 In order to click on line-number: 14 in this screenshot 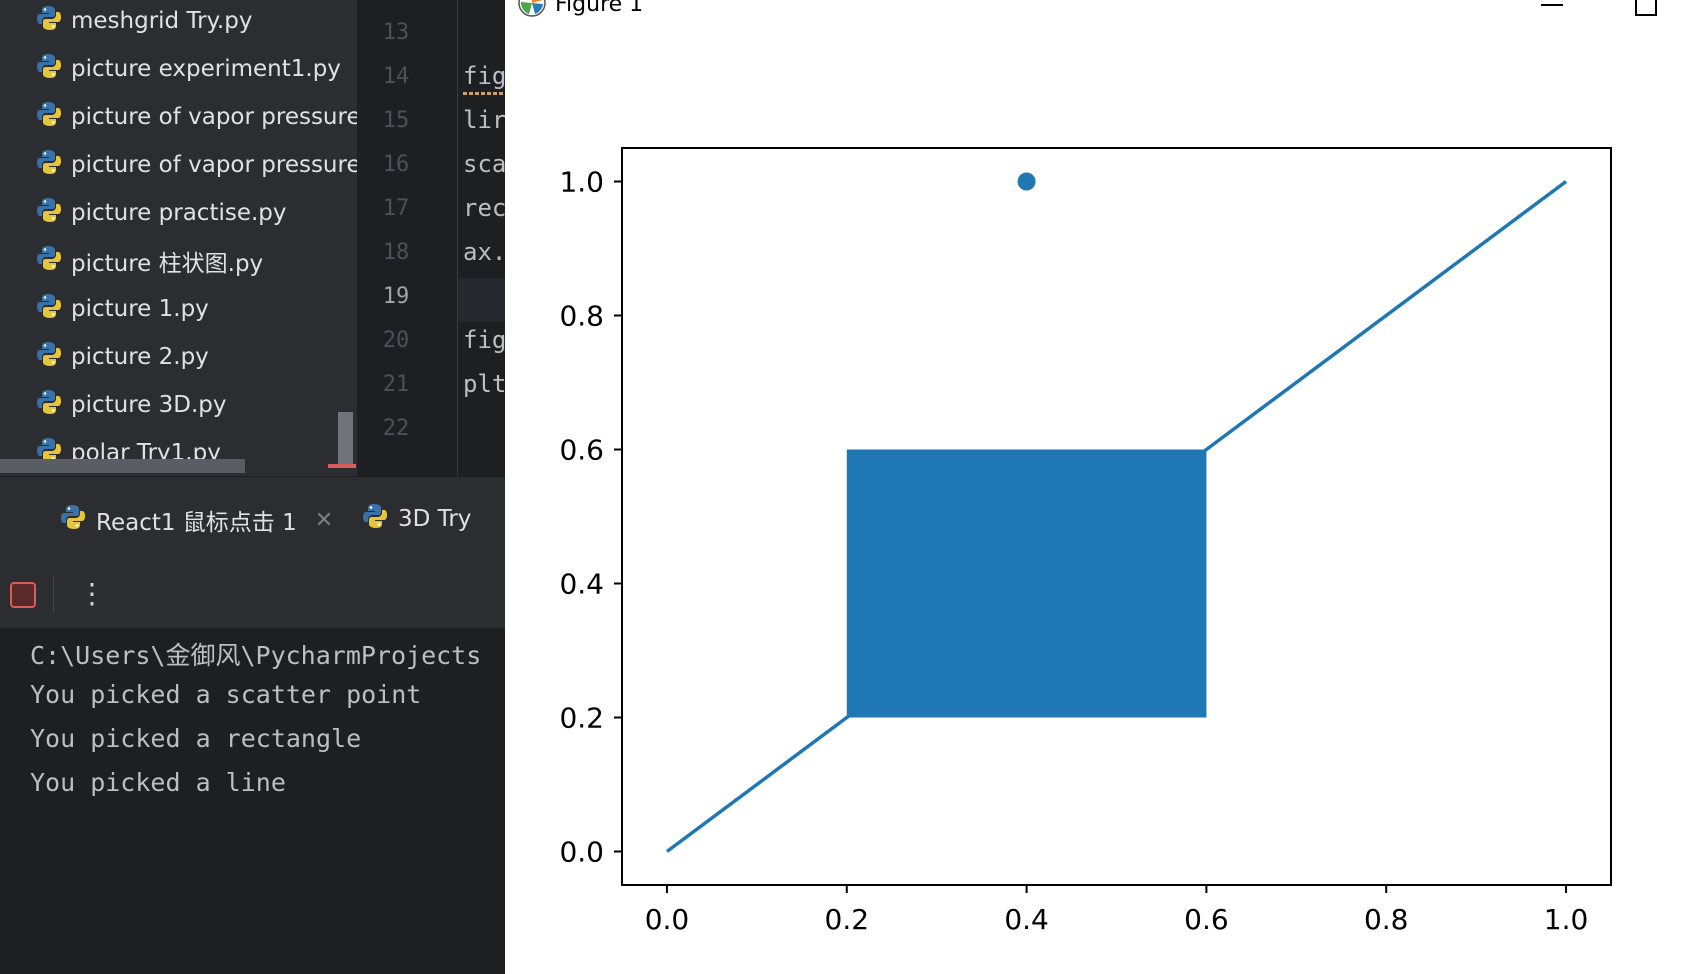, I will do `click(396, 76)`.